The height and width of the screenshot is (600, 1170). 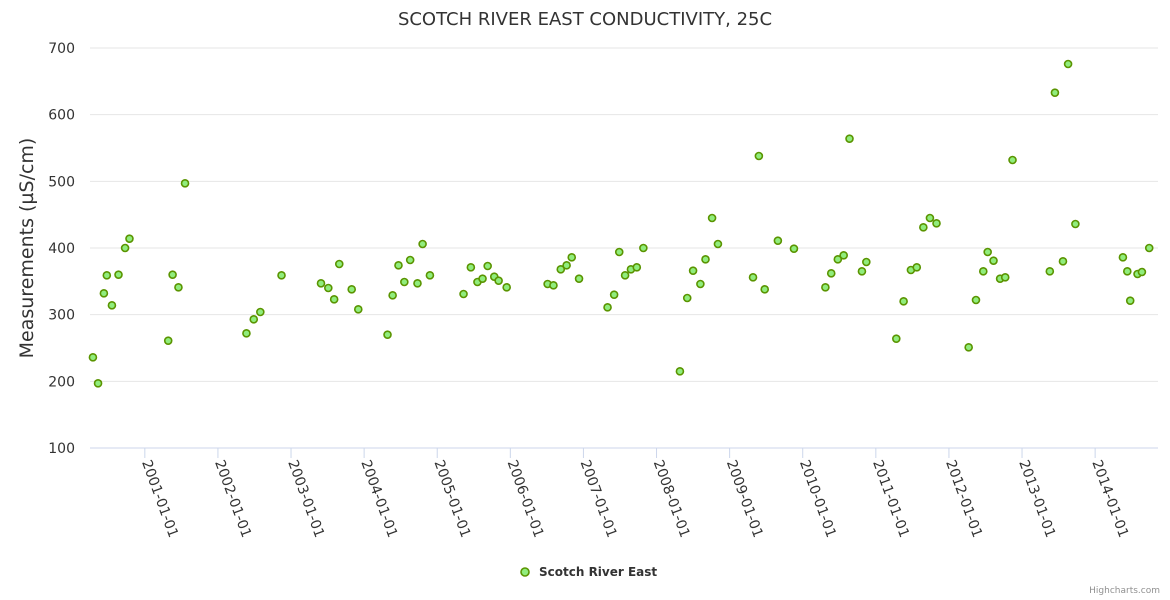 What do you see at coordinates (1124, 591) in the screenshot?
I see `credits-link: Highcharts.com` at bounding box center [1124, 591].